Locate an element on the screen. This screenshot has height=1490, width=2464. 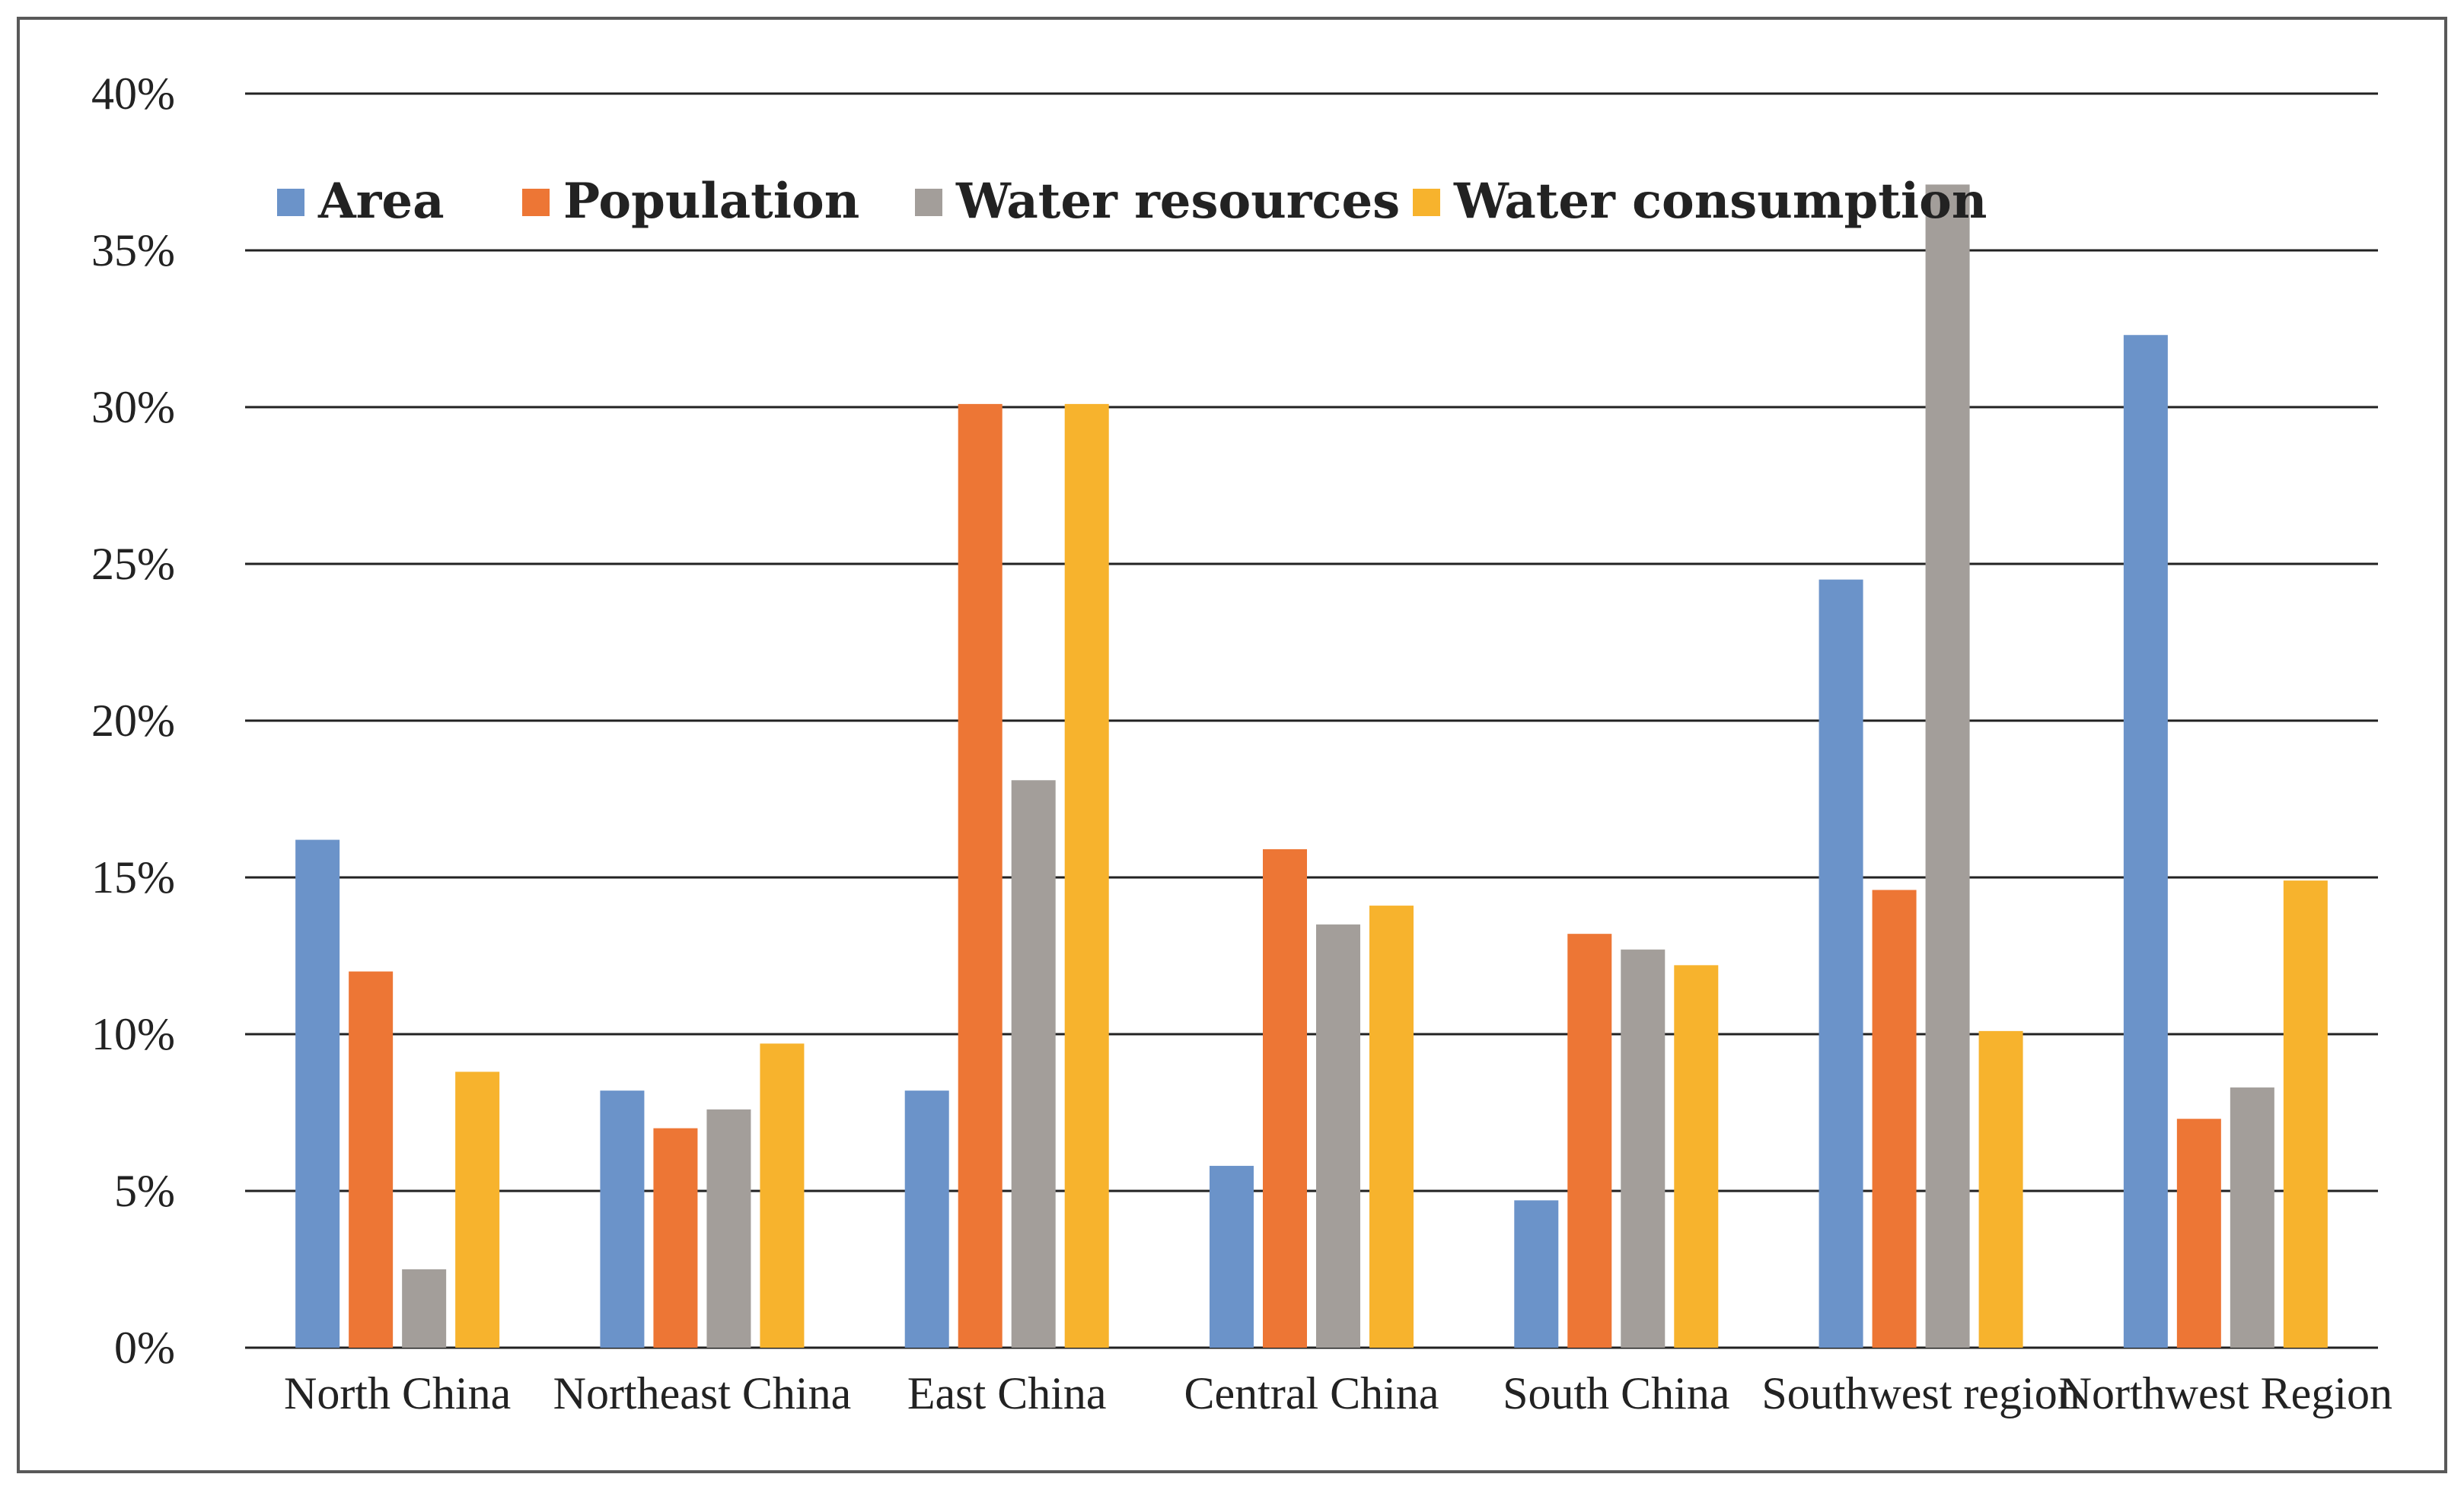
y-tick-label: 35% is located at coordinates (133, 250).